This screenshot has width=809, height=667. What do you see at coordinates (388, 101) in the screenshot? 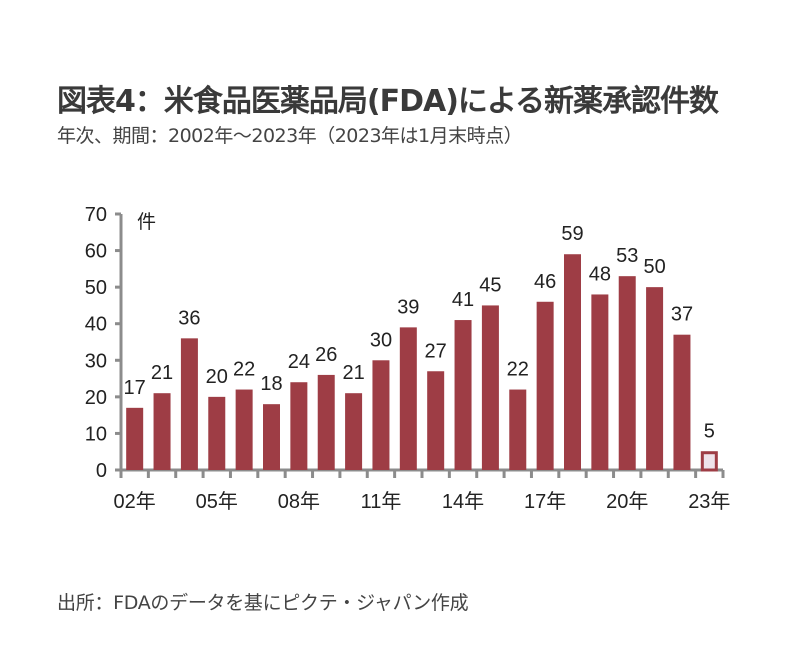
I see `chart-title: 図表4：米食品医薬品局(FDA)による新薬承認件数` at bounding box center [388, 101].